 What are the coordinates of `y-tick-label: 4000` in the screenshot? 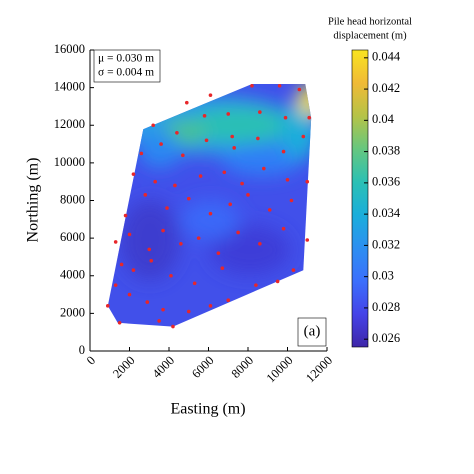 It's located at (72, 275).